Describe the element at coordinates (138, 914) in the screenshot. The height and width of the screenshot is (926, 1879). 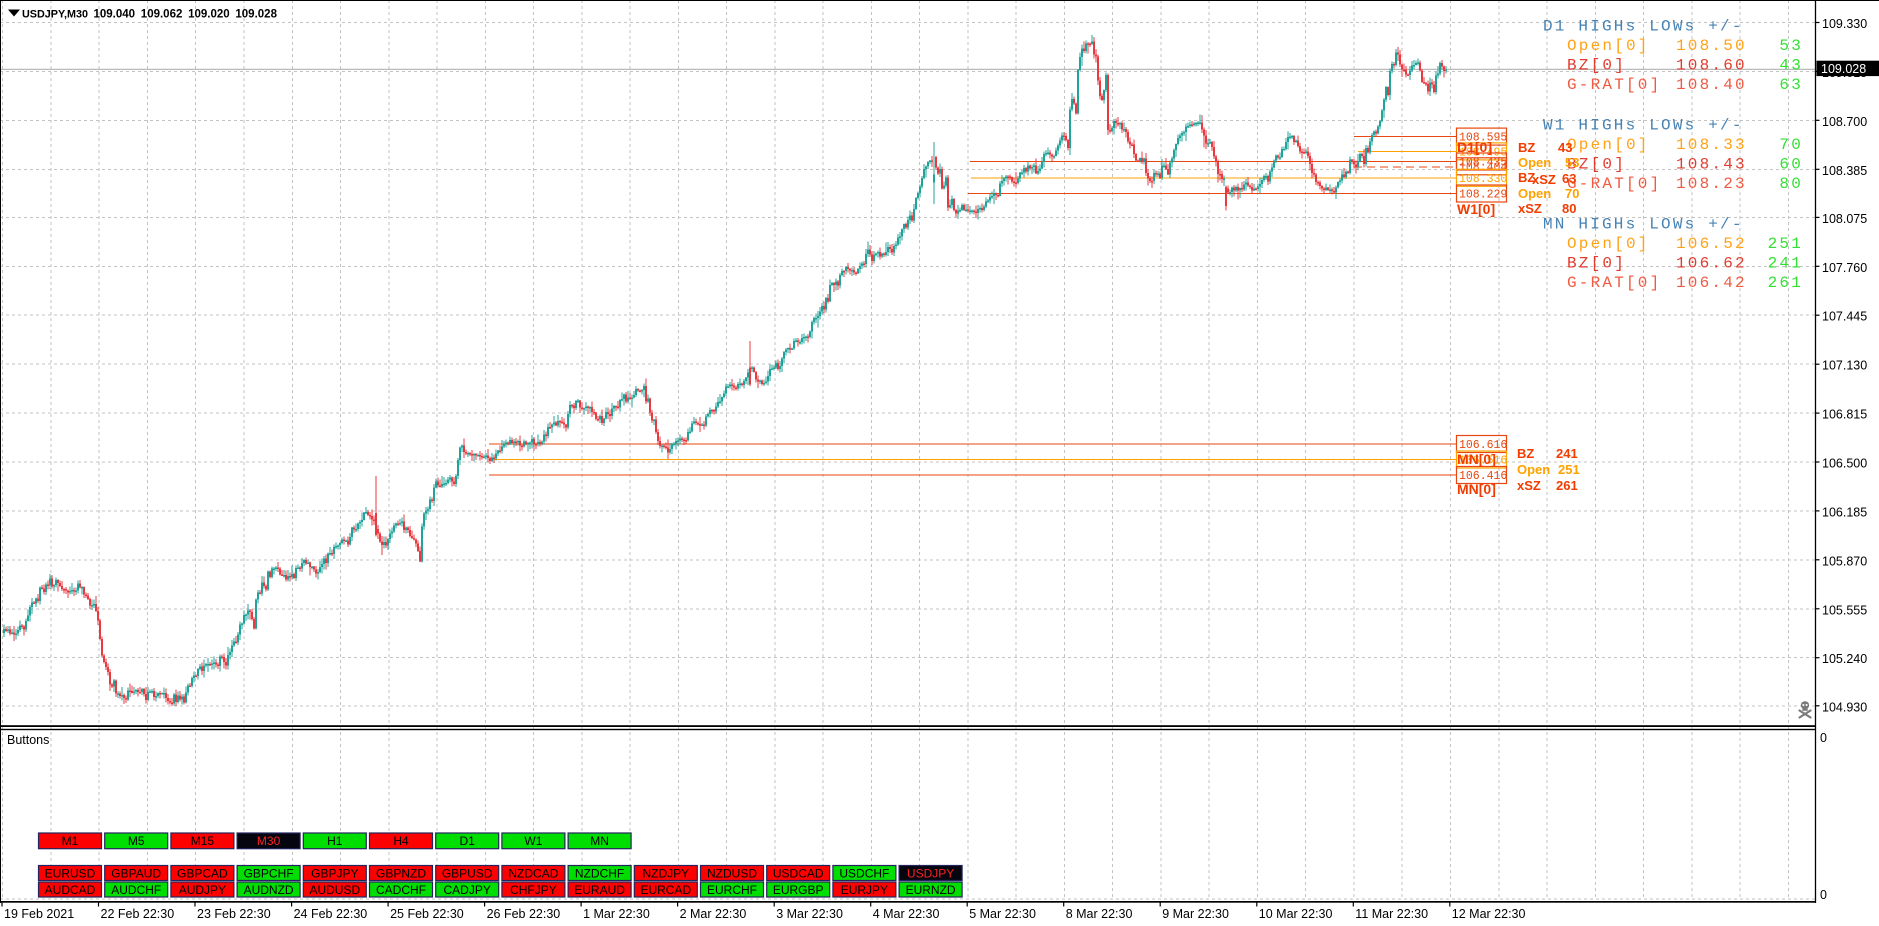
I see `svg-text: 22 Feb 22:30` at that location.